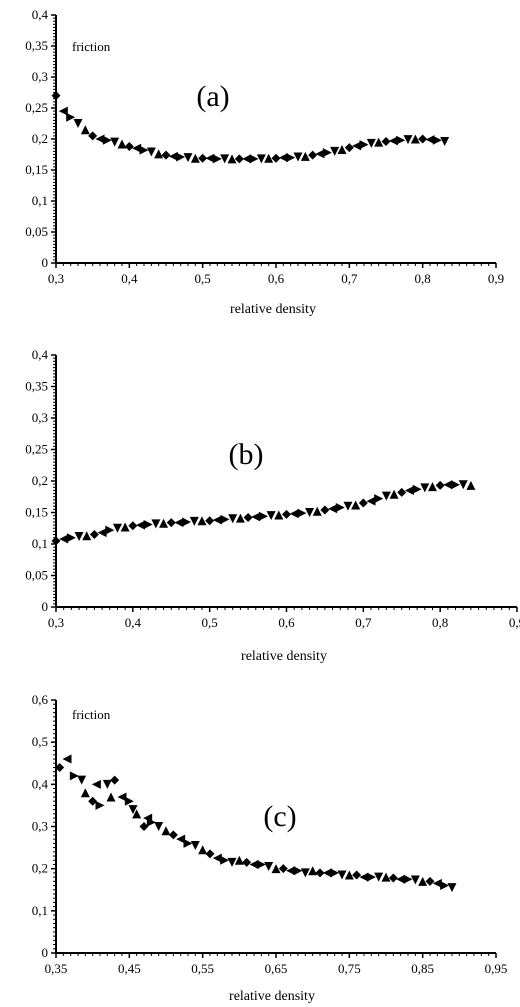 The width and height of the screenshot is (520, 1007). What do you see at coordinates (133, 622) in the screenshot?
I see `x-tick-label: 0,4` at bounding box center [133, 622].